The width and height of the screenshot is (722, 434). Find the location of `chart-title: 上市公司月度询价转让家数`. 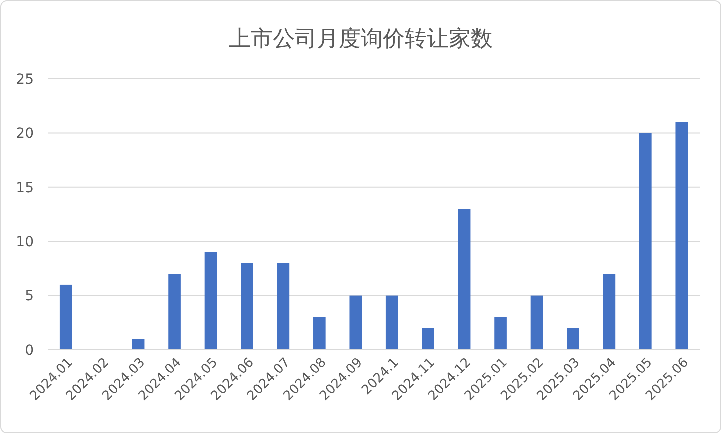

chart-title: 上市公司月度询价转让家数 is located at coordinates (361, 39).